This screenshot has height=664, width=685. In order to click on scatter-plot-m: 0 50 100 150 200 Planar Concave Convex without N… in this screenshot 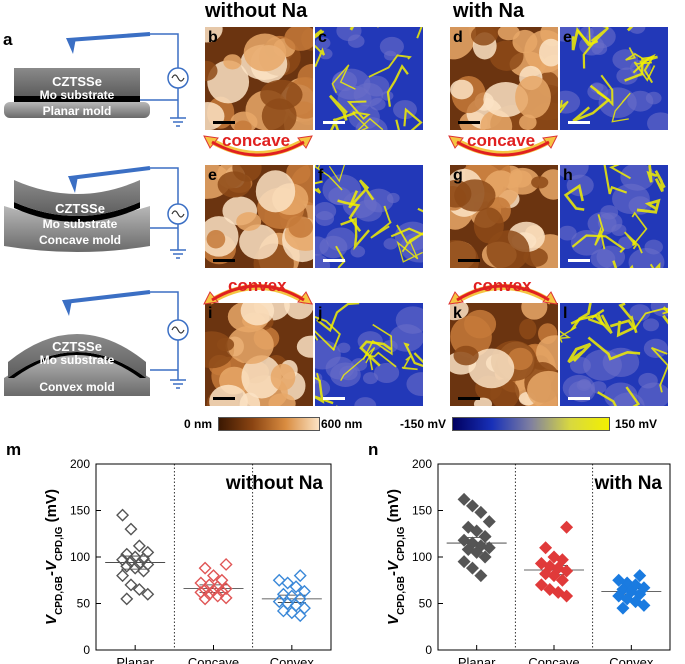, I will do `click(187, 560)`.